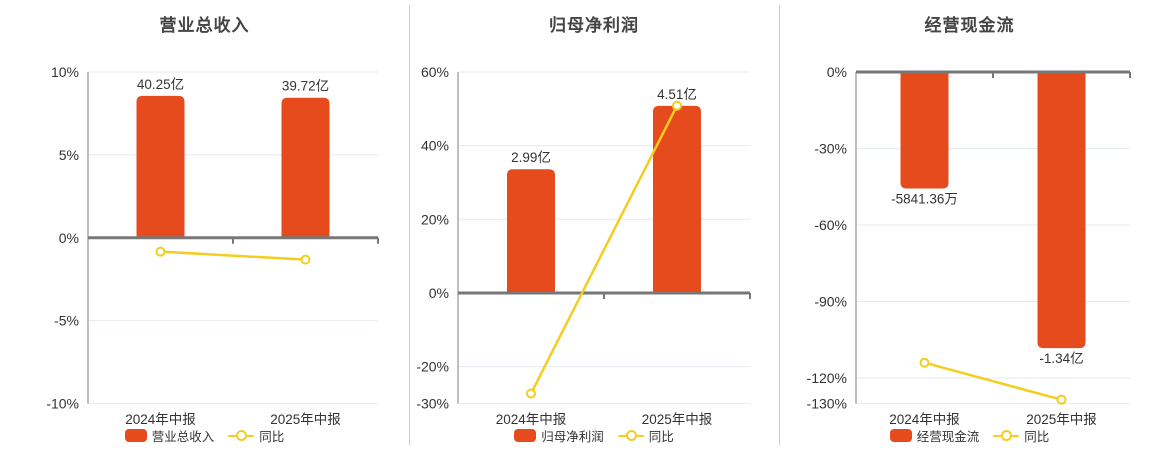  I want to click on legend-item-bar-series: 营业总收入, so click(169, 435).